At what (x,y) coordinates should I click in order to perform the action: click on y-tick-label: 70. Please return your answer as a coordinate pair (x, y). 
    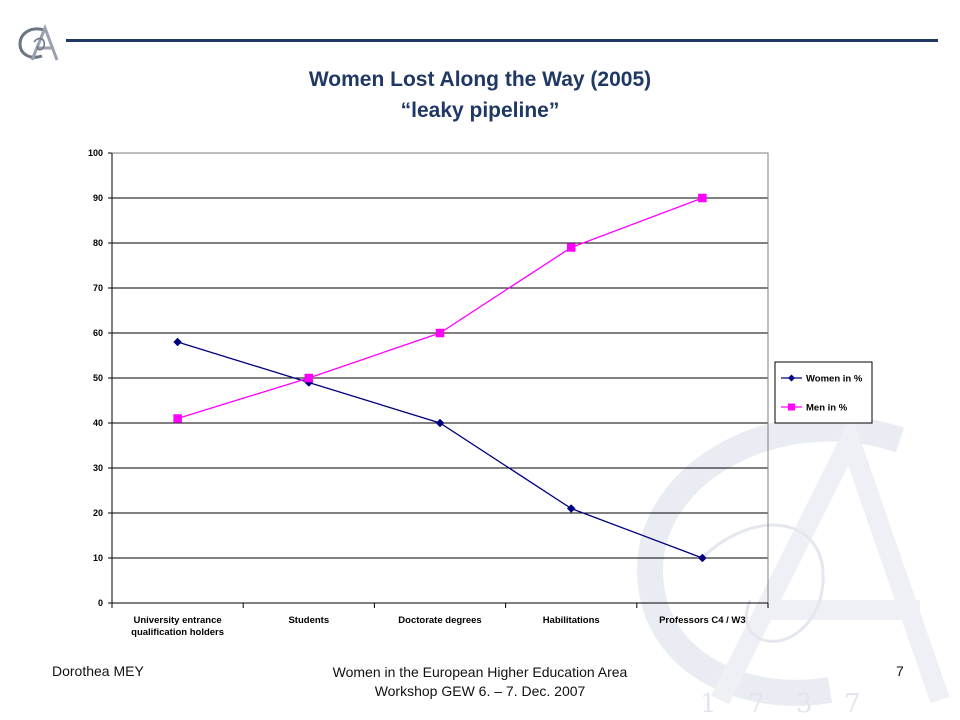
    Looking at the image, I should click on (98, 288).